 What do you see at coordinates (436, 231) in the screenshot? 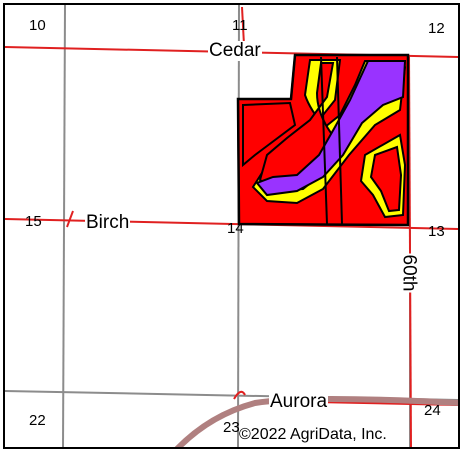
I see `section-number-13: 13` at bounding box center [436, 231].